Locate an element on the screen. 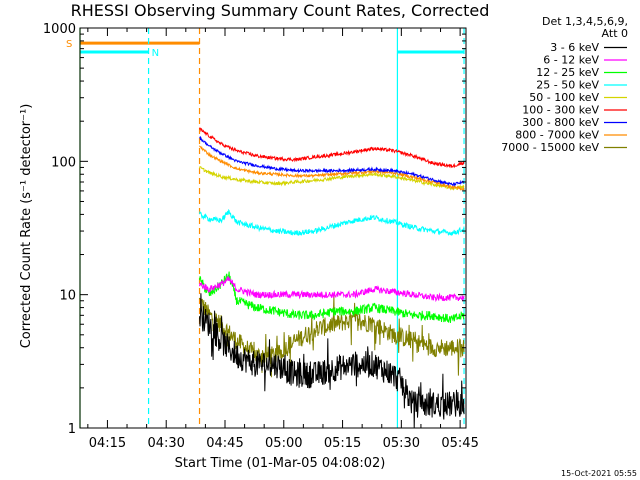  legend-label-800-7000-kev: 800 - 7000 keV is located at coordinates (557, 135).